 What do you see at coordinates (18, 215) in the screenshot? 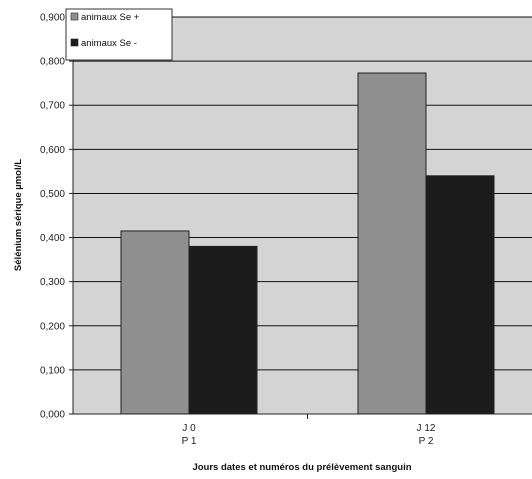
I see `y-axis-title: Sélénium sérique µmol/L` at bounding box center [18, 215].